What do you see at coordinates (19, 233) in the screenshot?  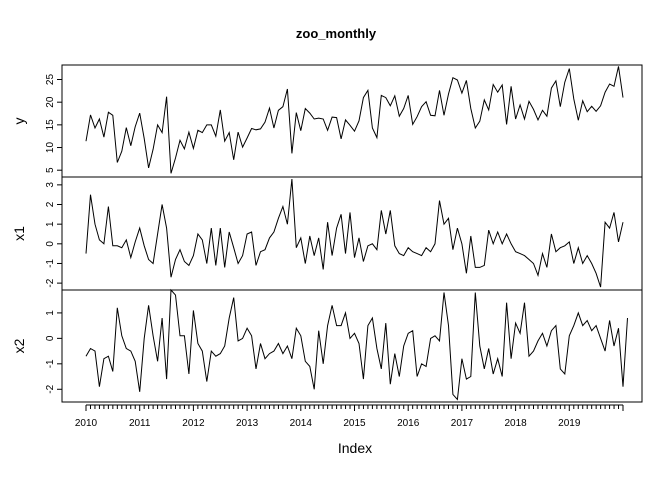 I see `y-axis-label-x1: x1` at bounding box center [19, 233].